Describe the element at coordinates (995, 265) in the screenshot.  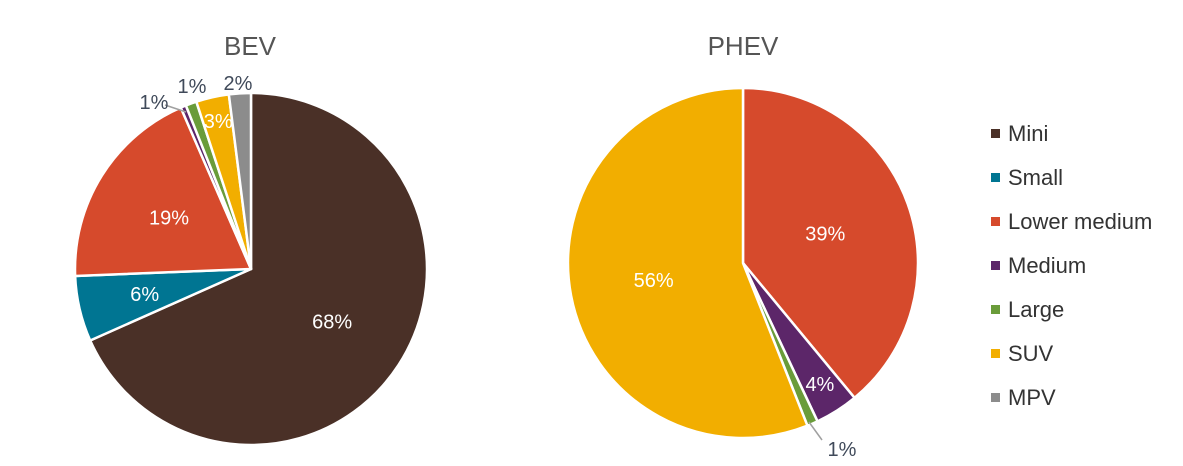
I see `legend-swatch-medium` at that location.